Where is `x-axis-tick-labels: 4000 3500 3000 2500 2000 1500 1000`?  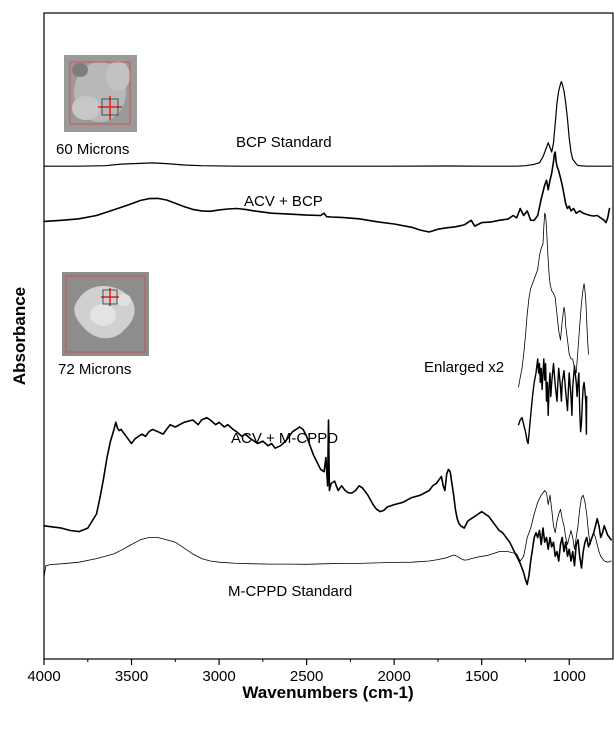 x-axis-tick-labels: 4000 3500 3000 2500 2000 1500 1000 is located at coordinates (306, 676).